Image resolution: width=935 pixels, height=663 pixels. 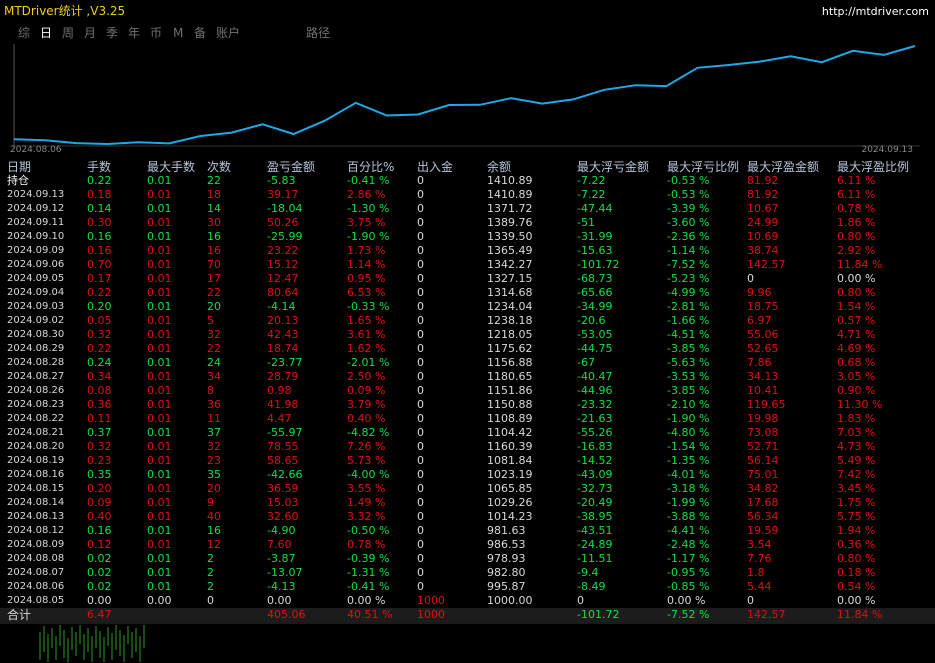 What do you see at coordinates (856, 432) in the screenshot?
I see `cell: 7.03 %` at bounding box center [856, 432].